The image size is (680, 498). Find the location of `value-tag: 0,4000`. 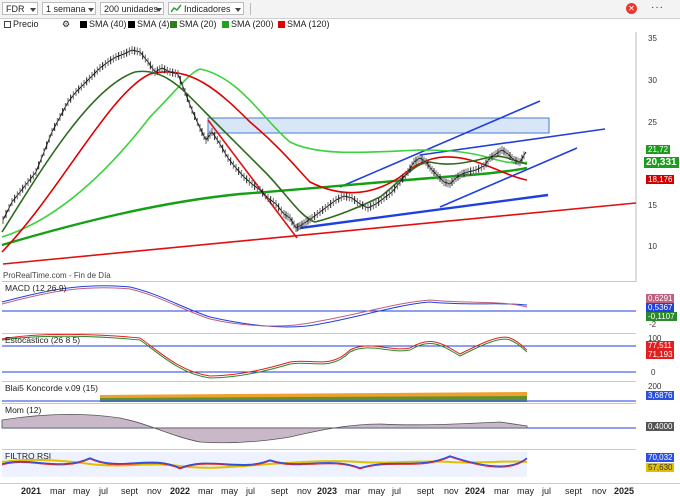

value-tag: 0,4000 is located at coordinates (660, 426).